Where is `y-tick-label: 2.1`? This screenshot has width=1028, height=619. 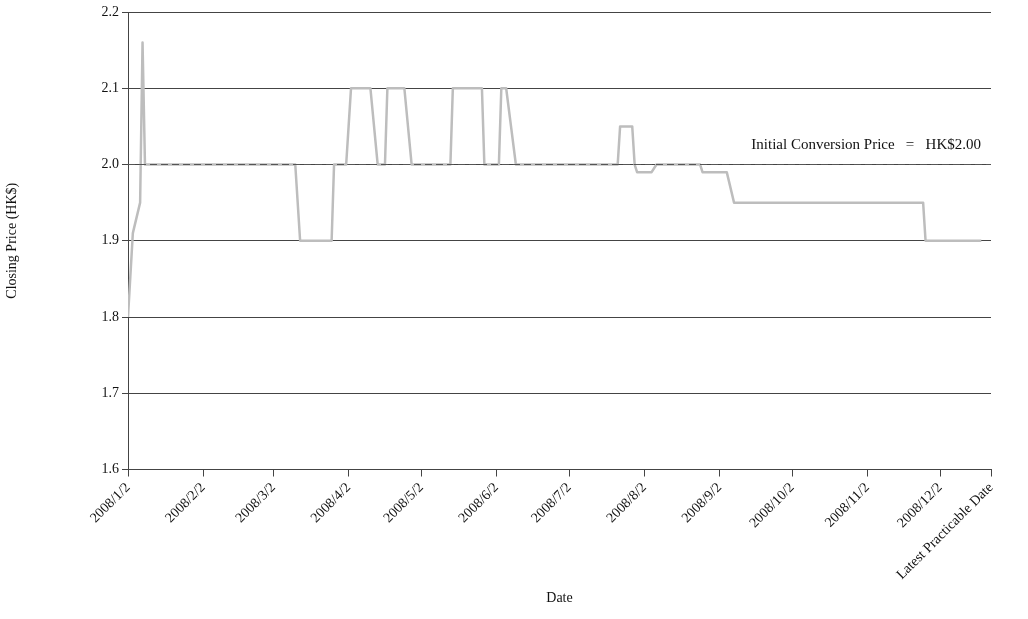 y-tick-label: 2.1 is located at coordinates (110, 87).